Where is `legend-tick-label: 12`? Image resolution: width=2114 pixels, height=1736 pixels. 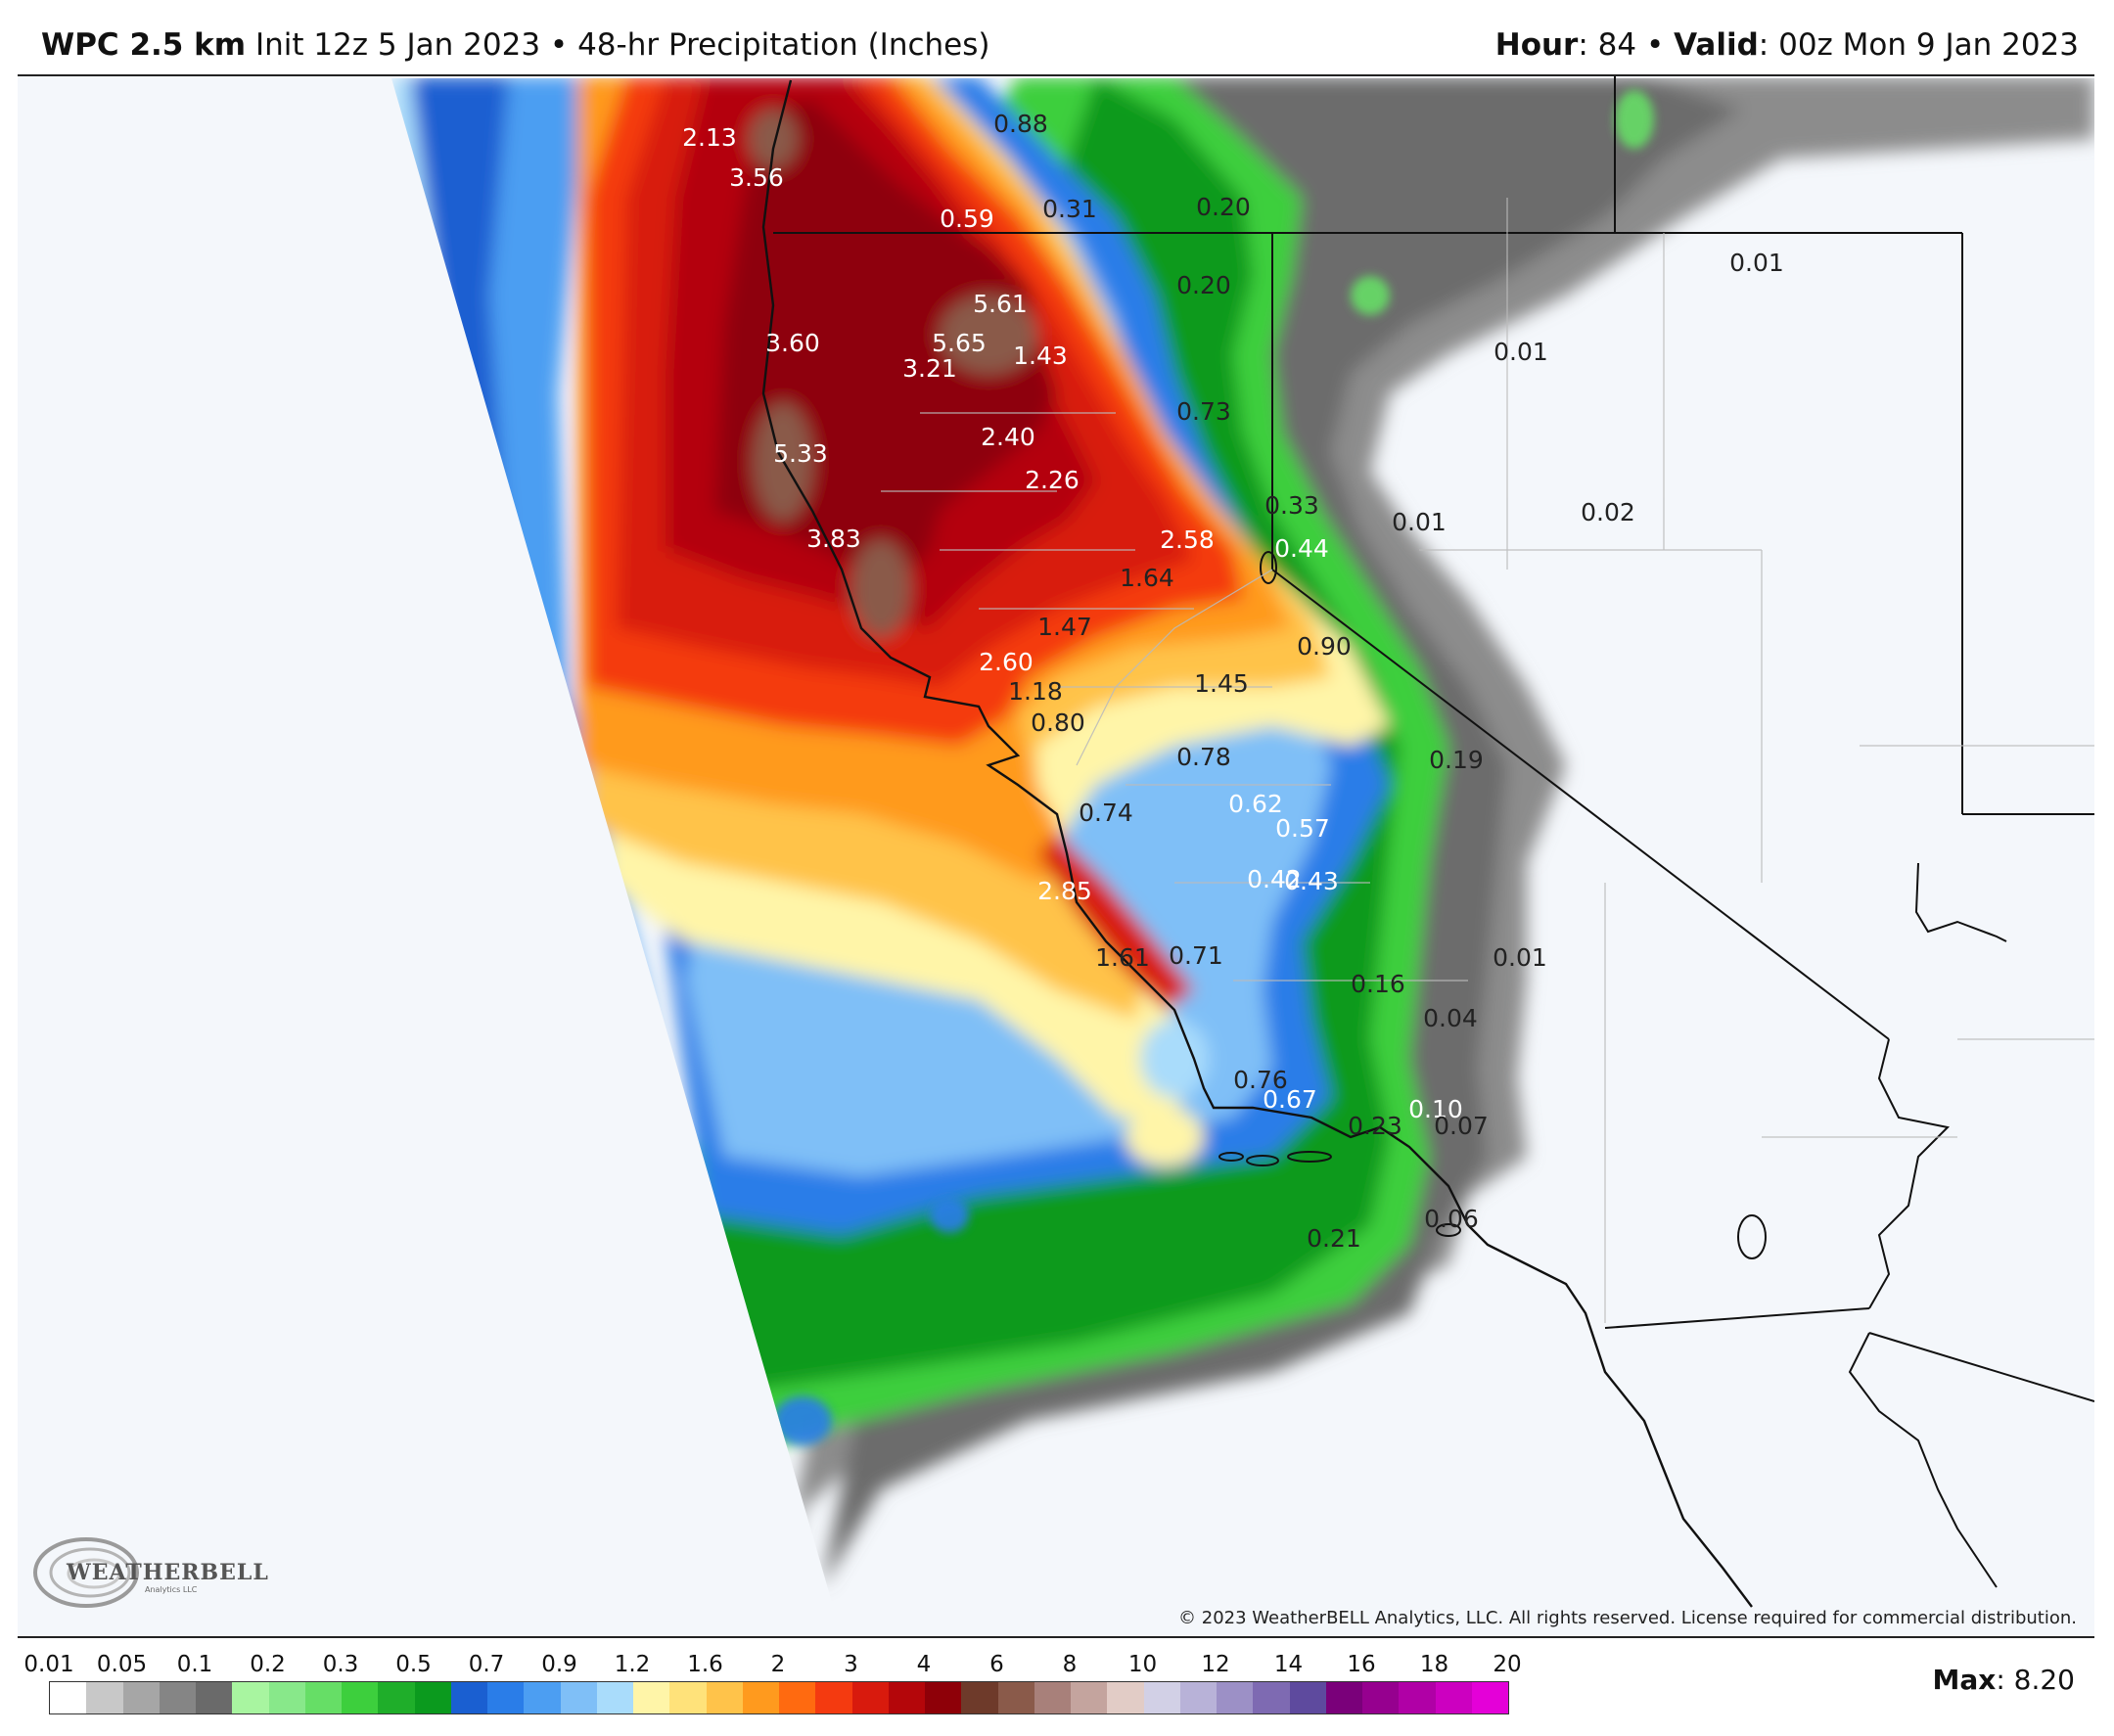
legend-tick-label: 12 is located at coordinates (1215, 1665).